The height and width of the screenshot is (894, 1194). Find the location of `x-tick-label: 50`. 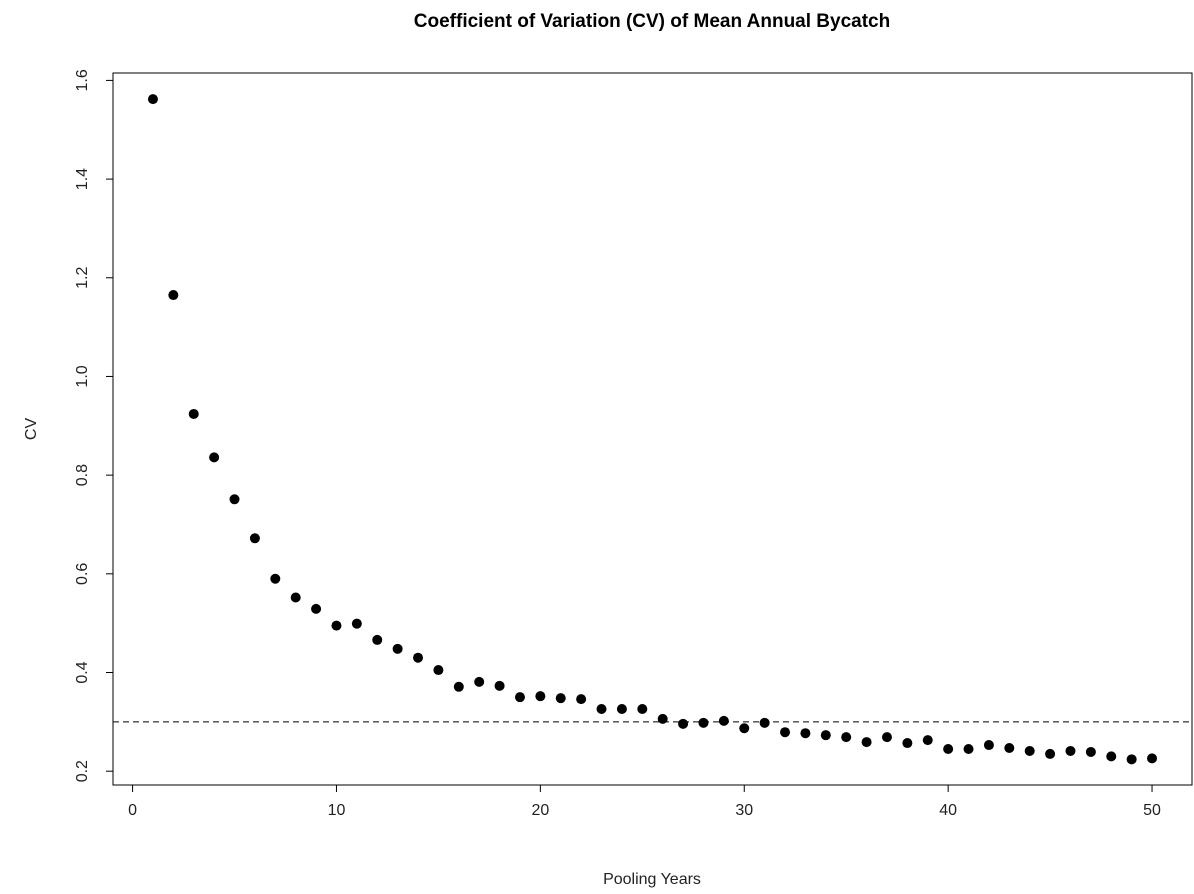

x-tick-label: 50 is located at coordinates (1152, 810).